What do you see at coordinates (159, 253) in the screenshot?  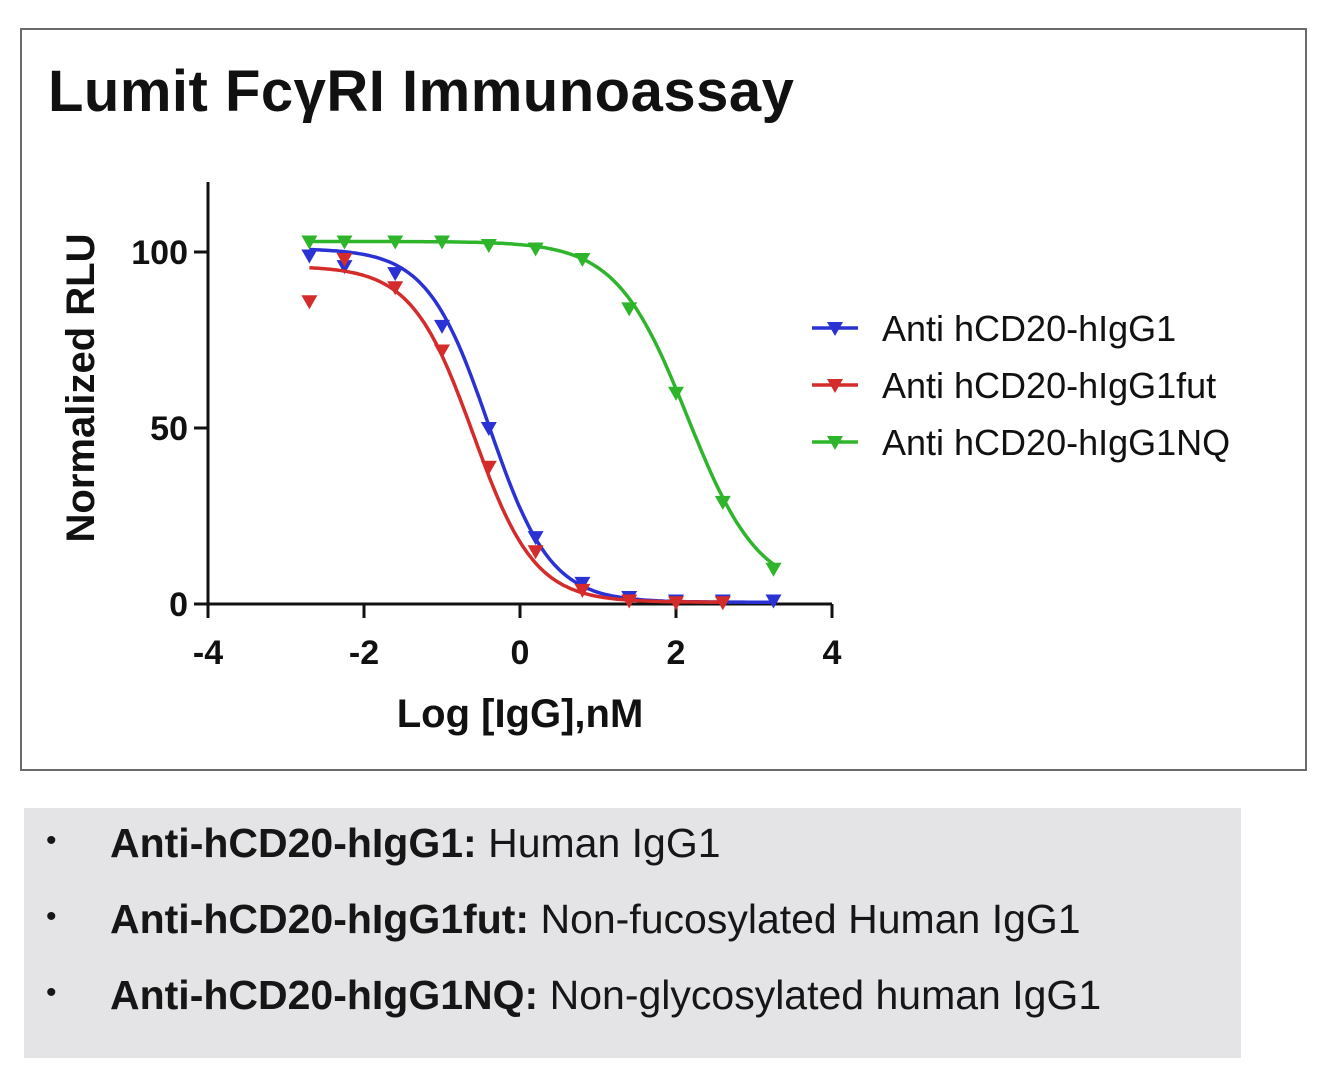 I see `y-tick-label: 100` at bounding box center [159, 253].